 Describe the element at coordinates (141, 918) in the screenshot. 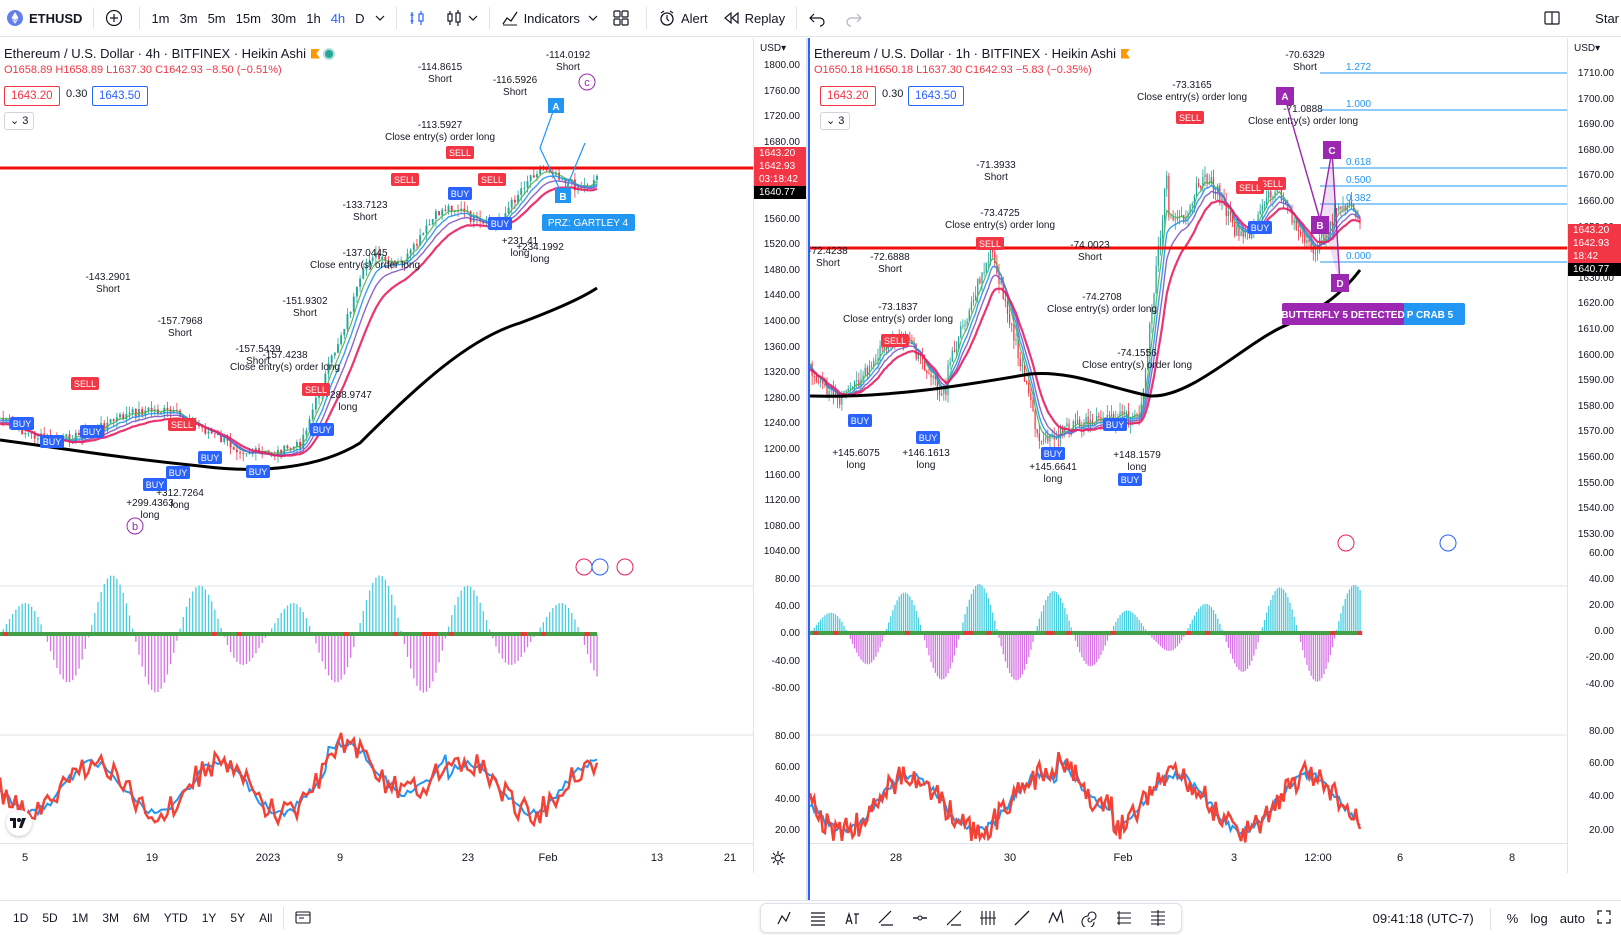

I see `range-6m: 6M` at that location.